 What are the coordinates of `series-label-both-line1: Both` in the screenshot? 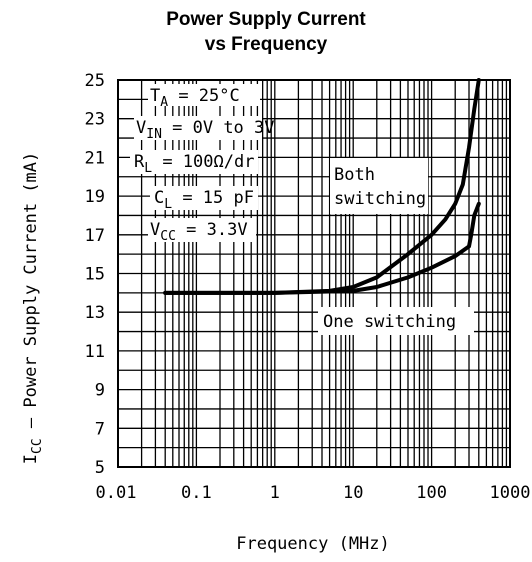 It's located at (354, 175).